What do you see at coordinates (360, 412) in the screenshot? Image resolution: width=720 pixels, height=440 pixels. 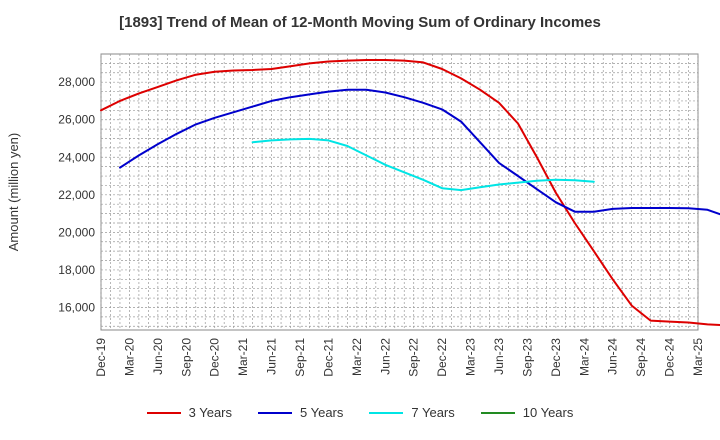 I see `legend: 3 Years 5 Years 7 Years 10 Years` at bounding box center [360, 412].